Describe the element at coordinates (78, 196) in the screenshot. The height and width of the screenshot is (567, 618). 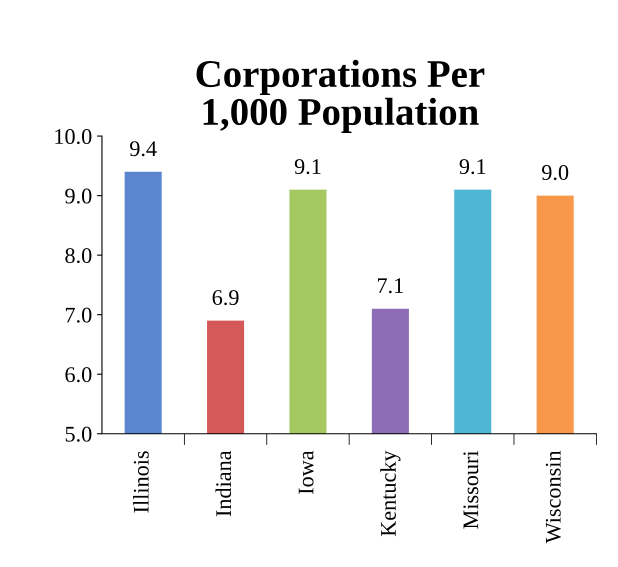
I see `y-tick-label: 9.0` at that location.